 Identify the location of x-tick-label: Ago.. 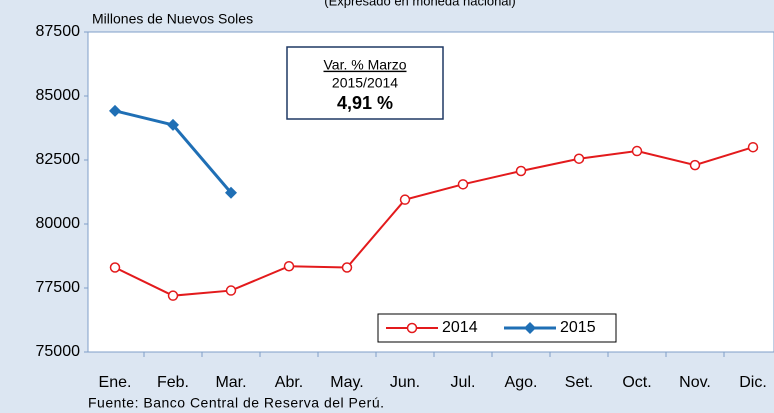
(521, 382).